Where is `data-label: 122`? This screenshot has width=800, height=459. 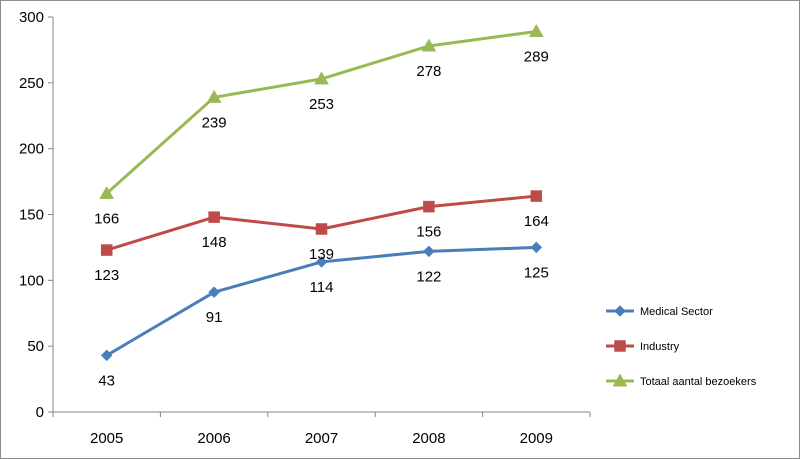
data-label: 122 is located at coordinates (428, 276).